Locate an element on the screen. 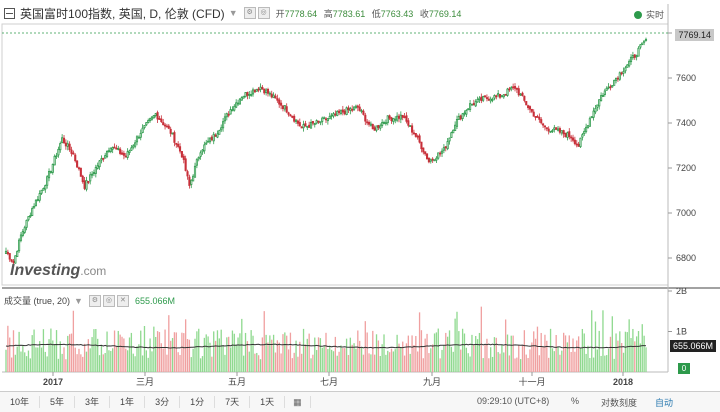  volume-chevron-icon: ▼ is located at coordinates (78, 300).